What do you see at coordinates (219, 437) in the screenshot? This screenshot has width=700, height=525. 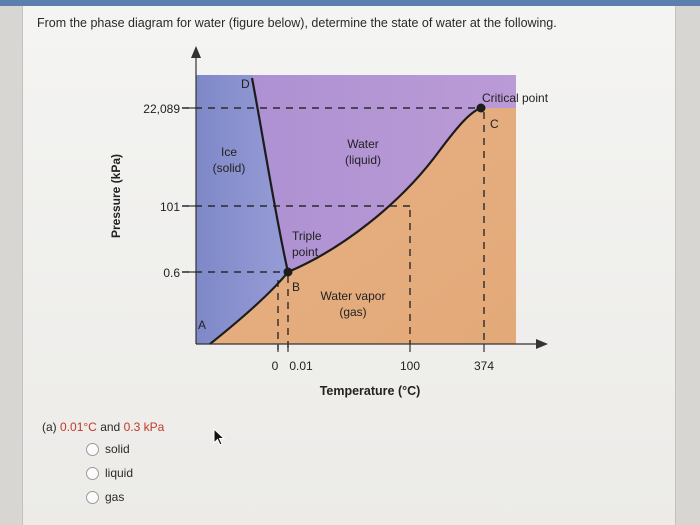 I see `mouse-pointer-icon` at bounding box center [219, 437].